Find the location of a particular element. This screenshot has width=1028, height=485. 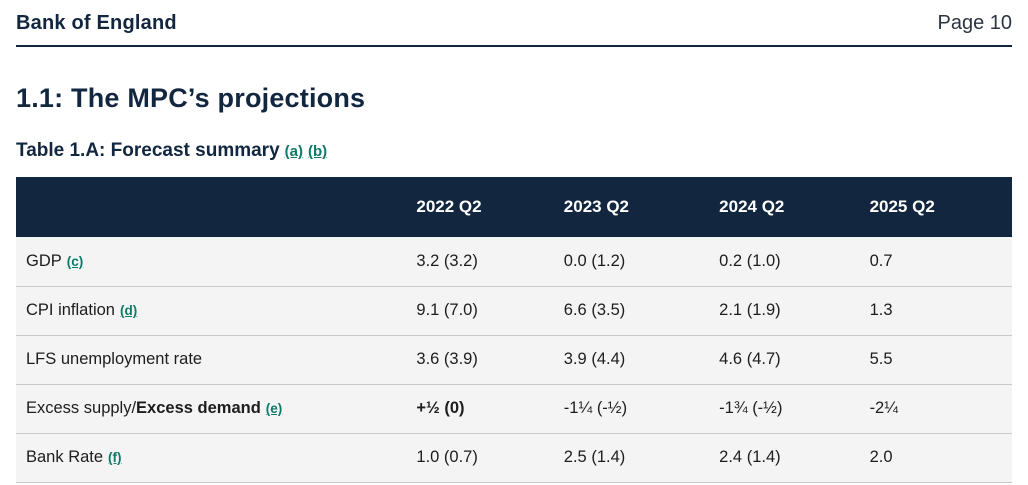

row-label-cell: CPI inflation (d) is located at coordinates (216, 310).